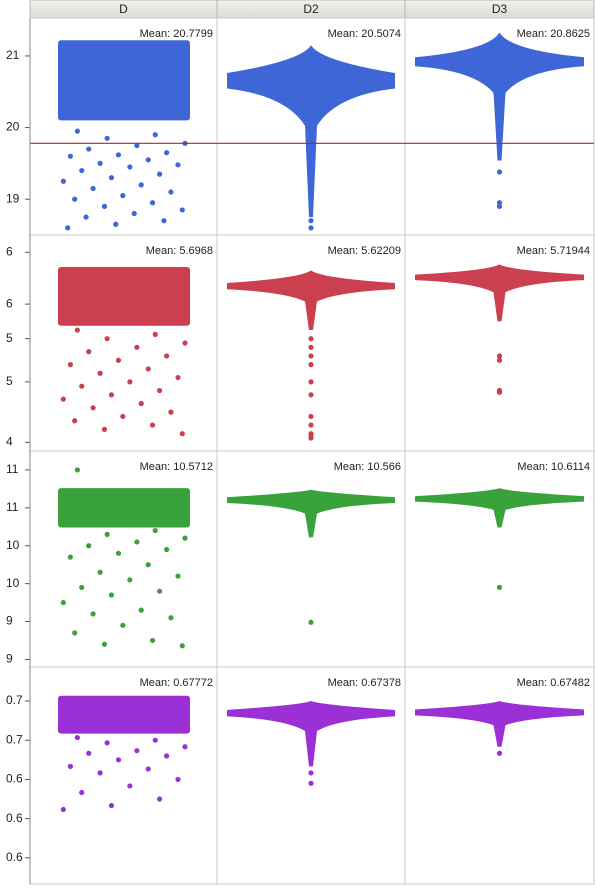  I want to click on y-tick-label: 9, so click(9, 659).